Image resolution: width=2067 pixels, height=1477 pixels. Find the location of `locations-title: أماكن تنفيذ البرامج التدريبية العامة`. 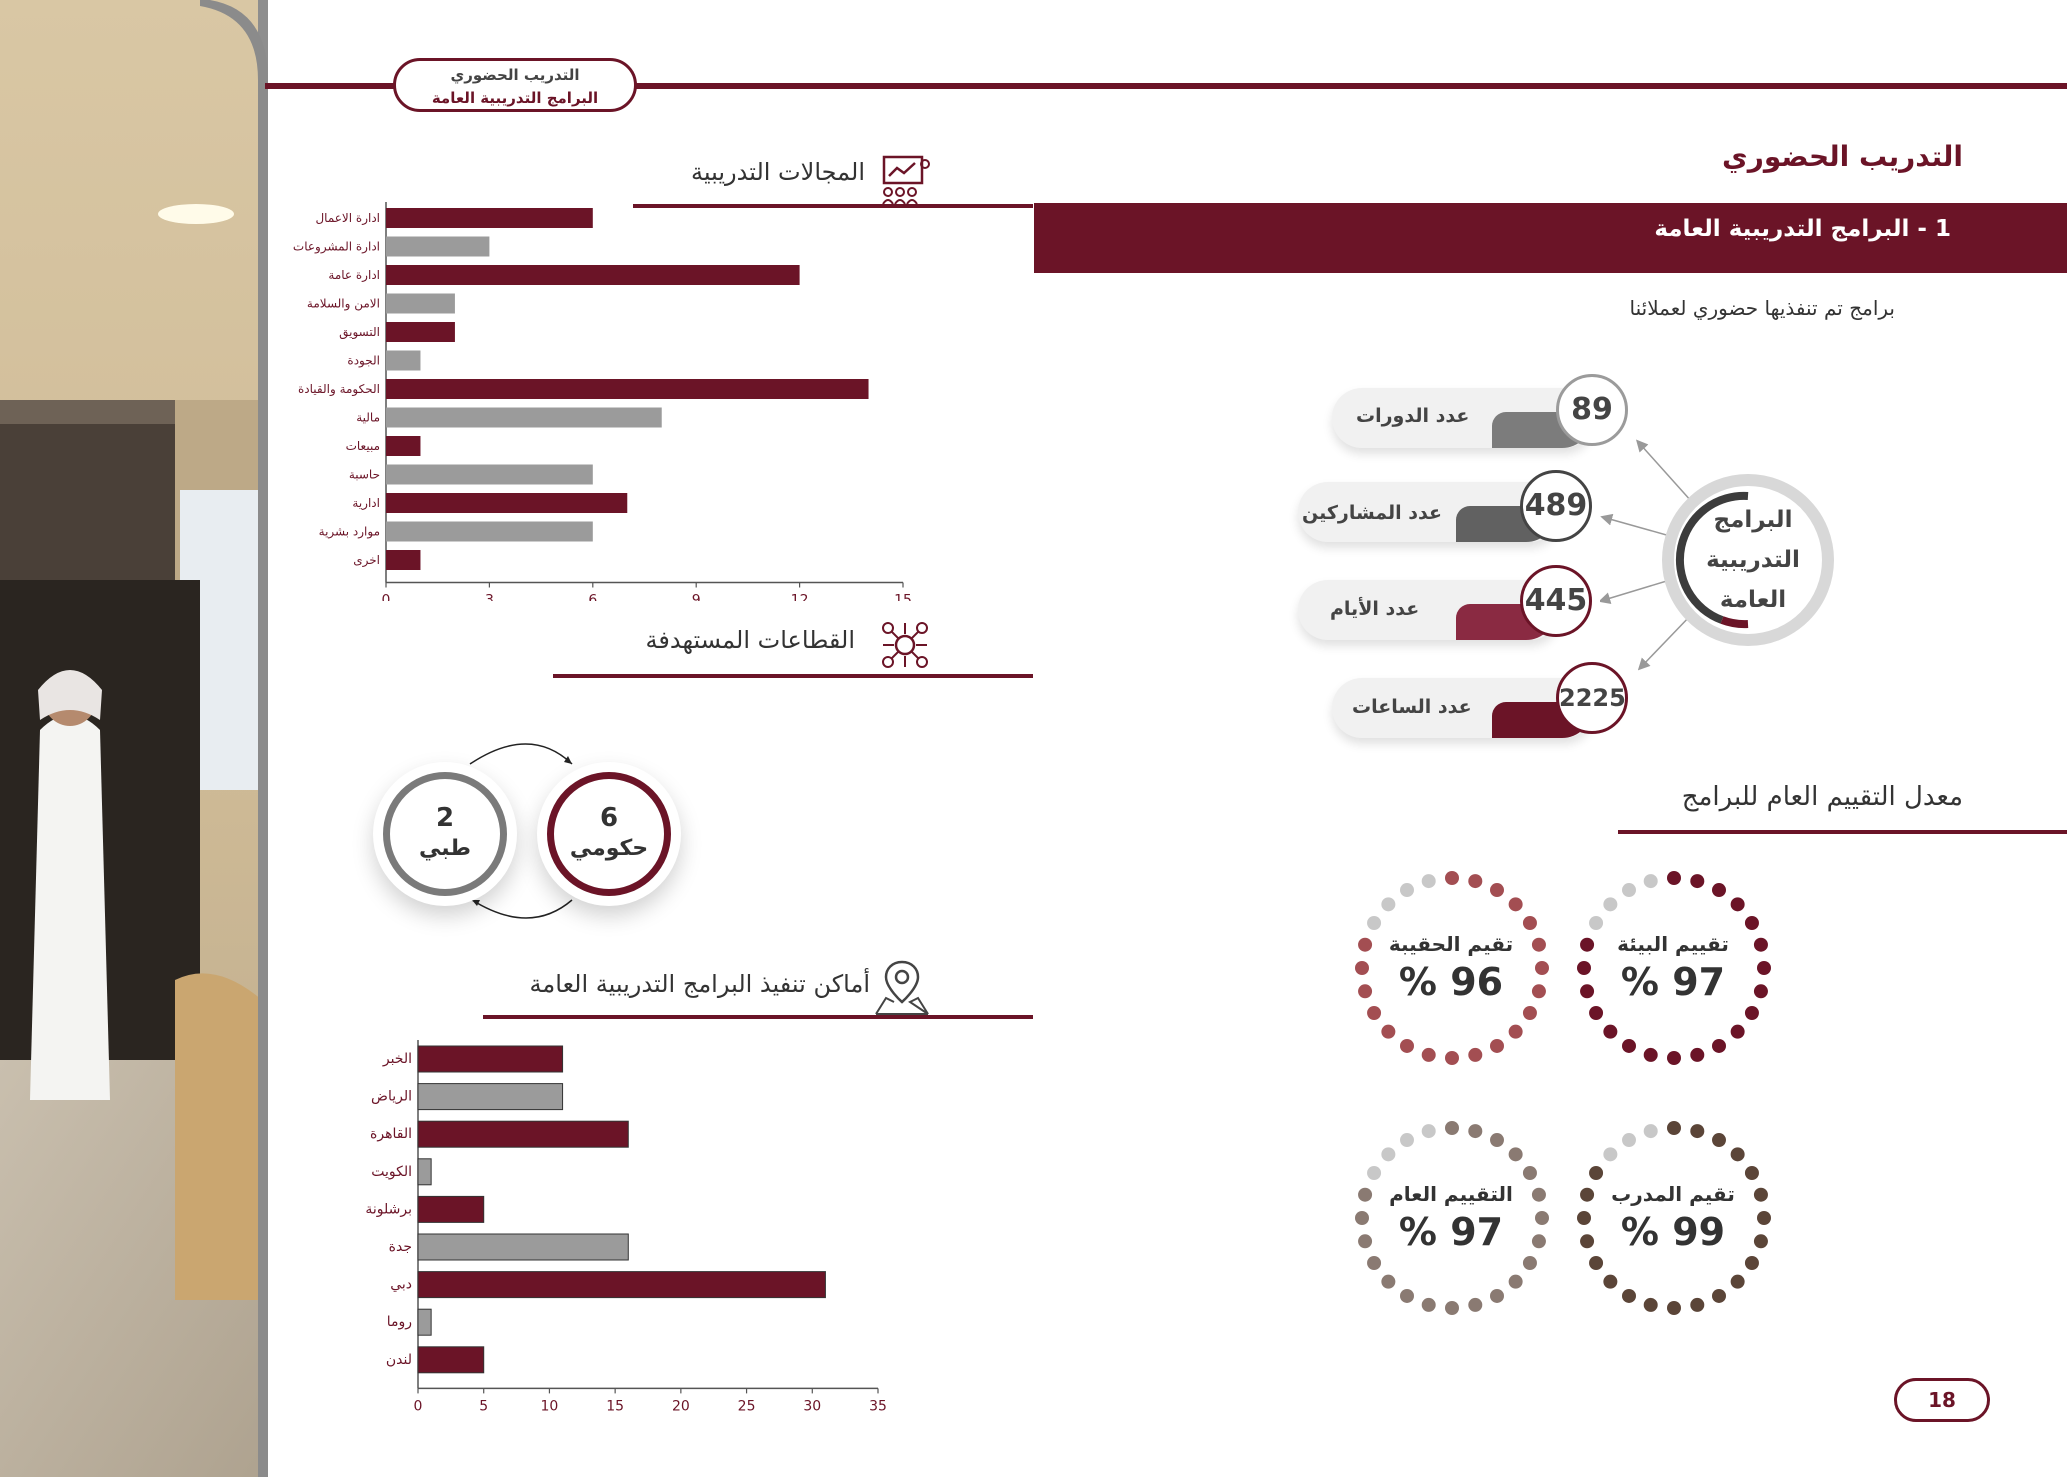

locations-title: أماكن تنفيذ البرامج التدريبية العامة is located at coordinates (699, 984).